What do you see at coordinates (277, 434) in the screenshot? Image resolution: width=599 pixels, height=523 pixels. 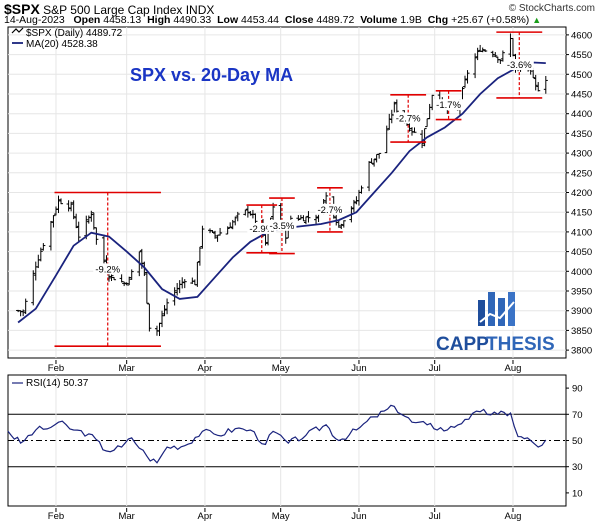 I see `rsi-line` at bounding box center [277, 434].